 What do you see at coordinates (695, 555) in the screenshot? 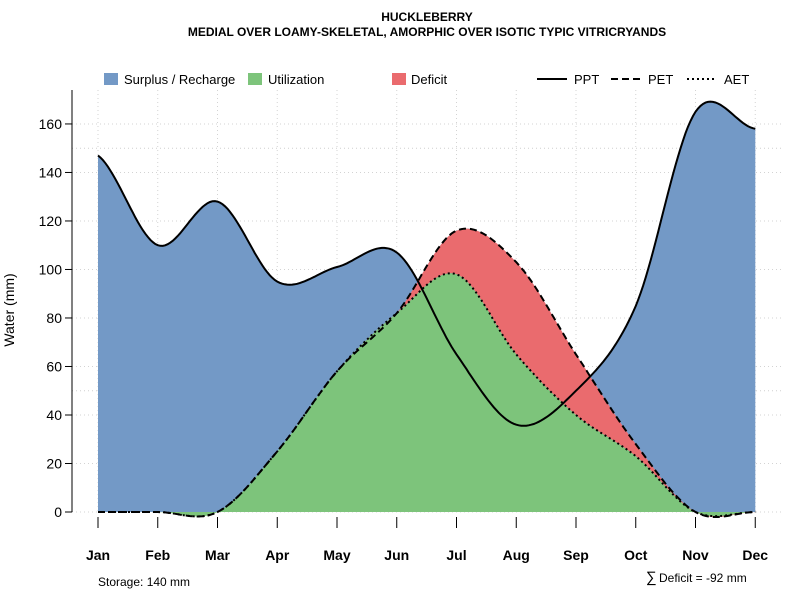
I see `x-tick-label-nov: Nov` at bounding box center [695, 555].